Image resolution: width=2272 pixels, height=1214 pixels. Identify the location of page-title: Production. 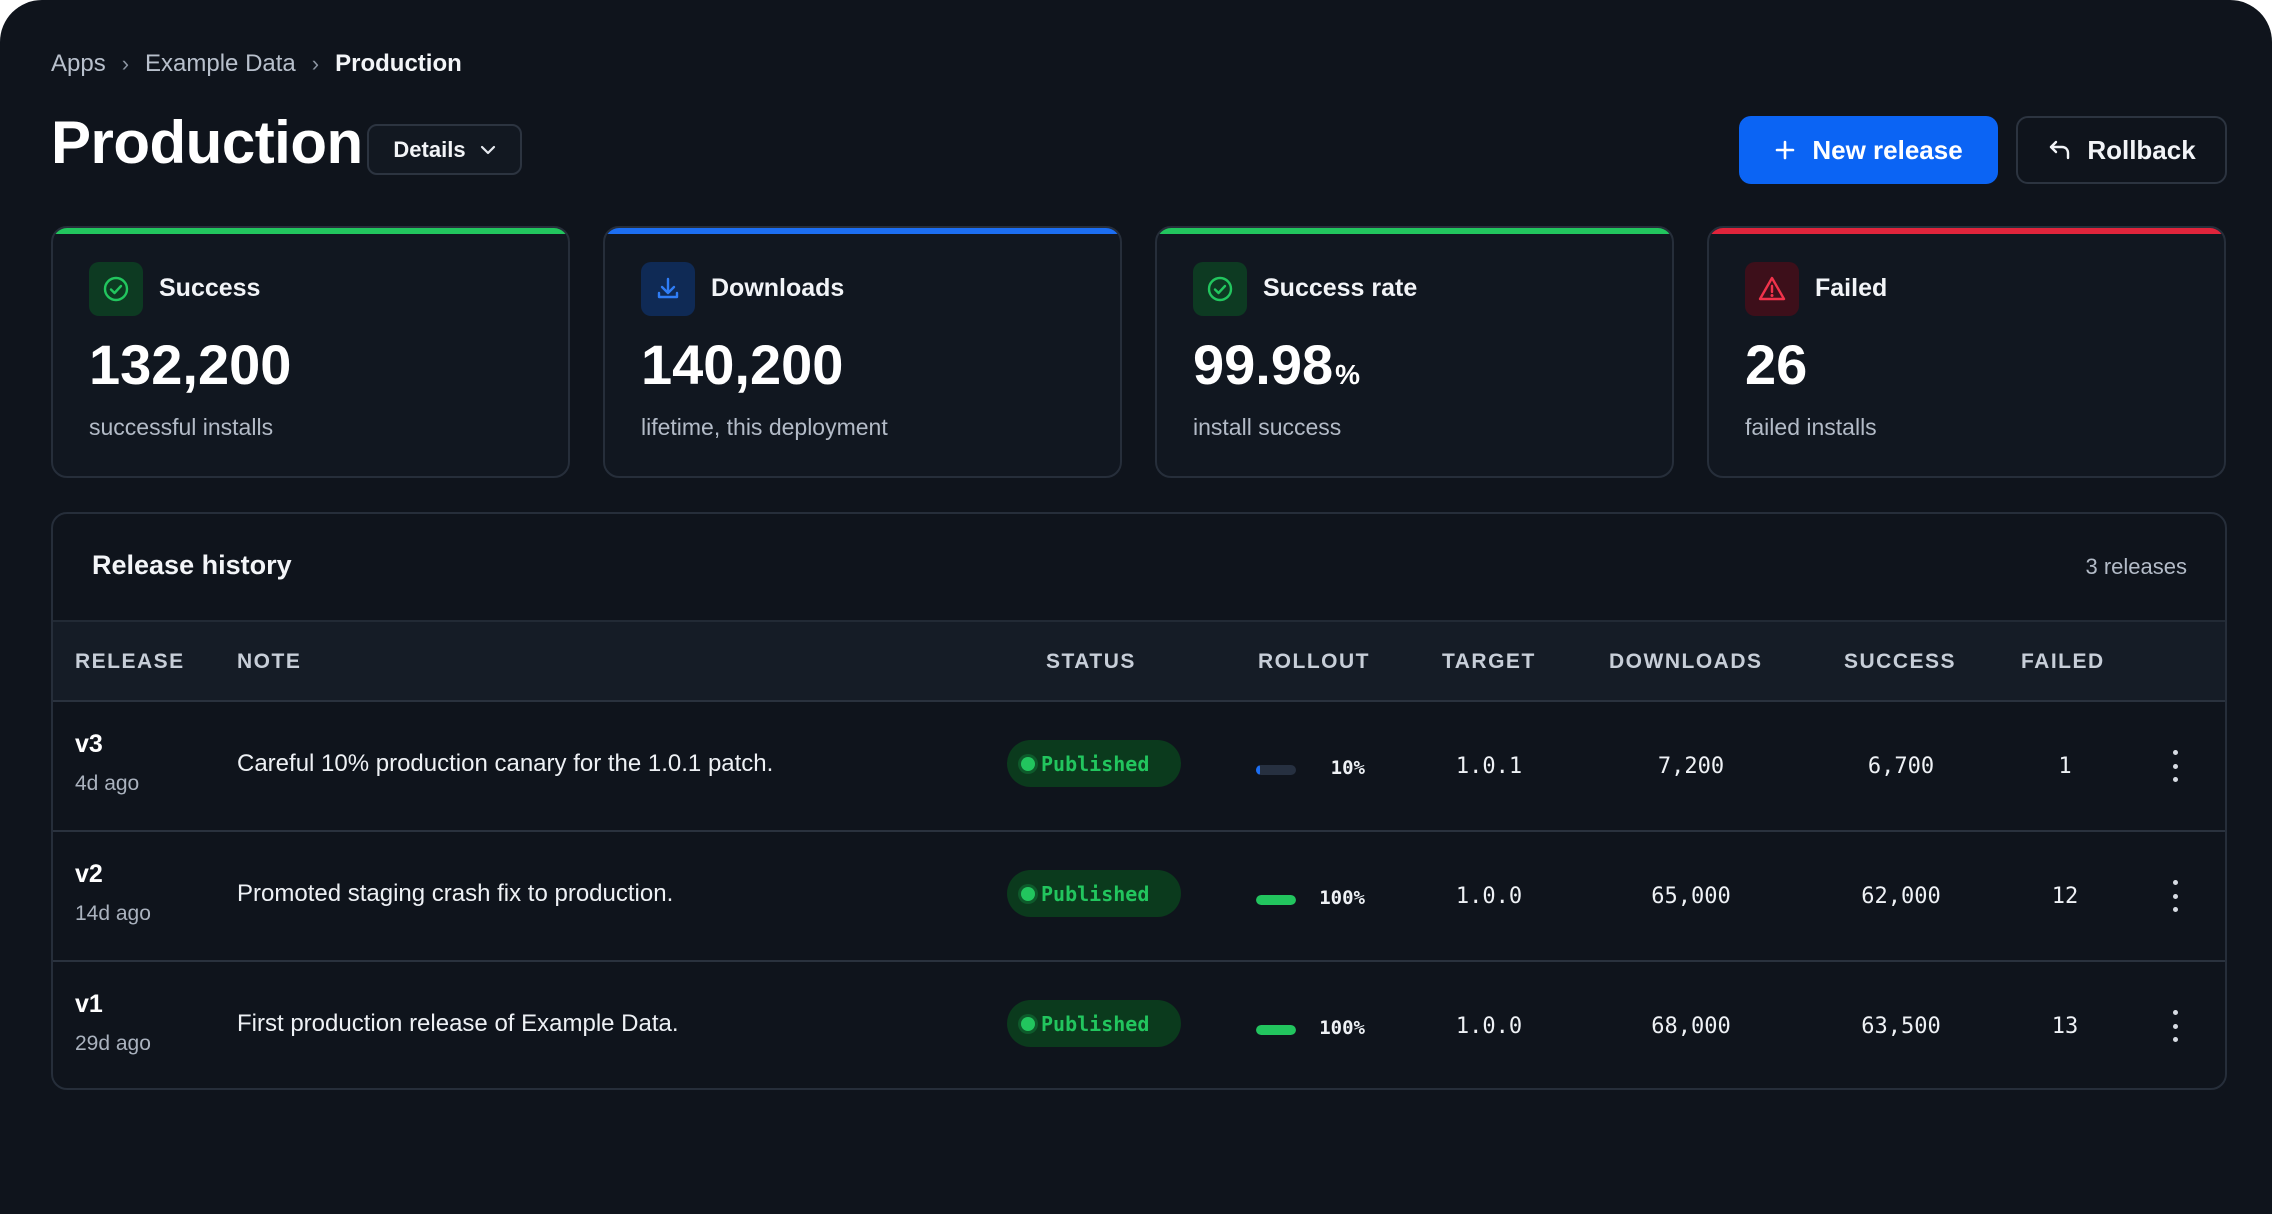
(207, 142).